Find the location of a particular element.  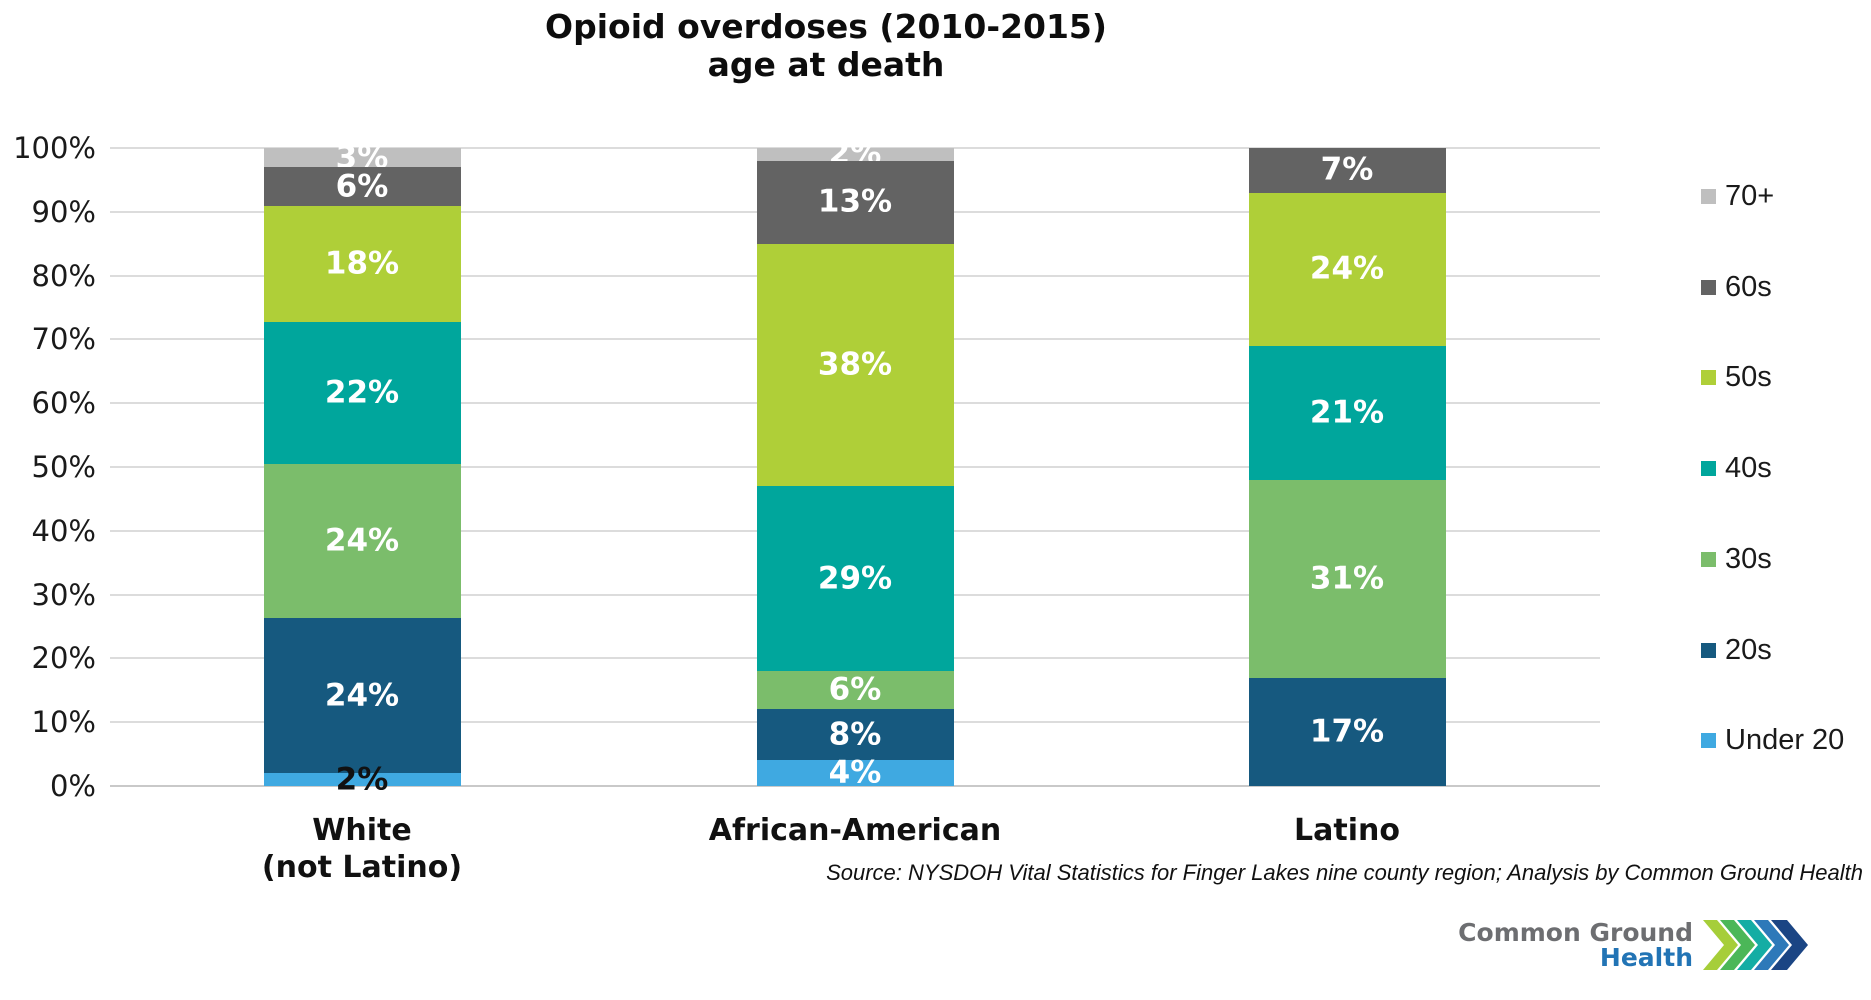

chart-title-line1: Opioid overdoses (2010-2015) is located at coordinates (826, 26).